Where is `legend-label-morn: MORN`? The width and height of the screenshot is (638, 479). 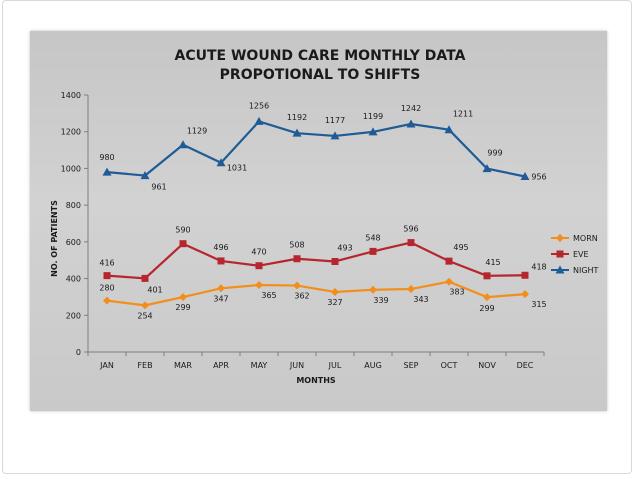 legend-label-morn: MORN is located at coordinates (585, 238).